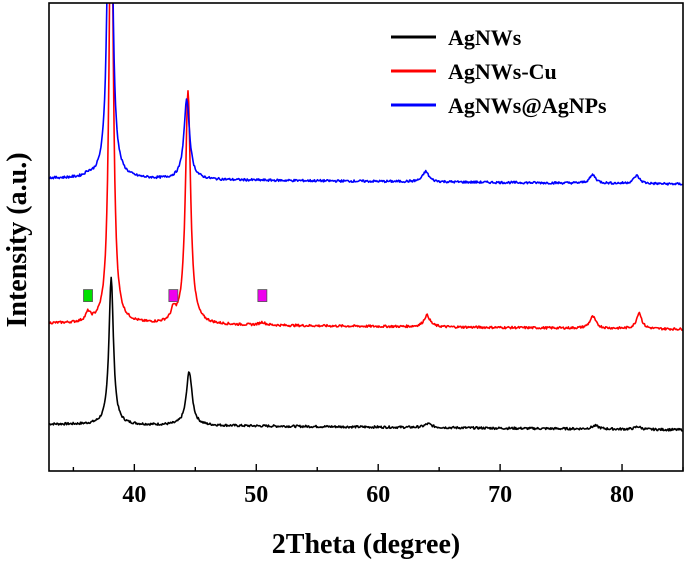 The width and height of the screenshot is (685, 564). I want to click on x-tick-label: 60, so click(378, 495).